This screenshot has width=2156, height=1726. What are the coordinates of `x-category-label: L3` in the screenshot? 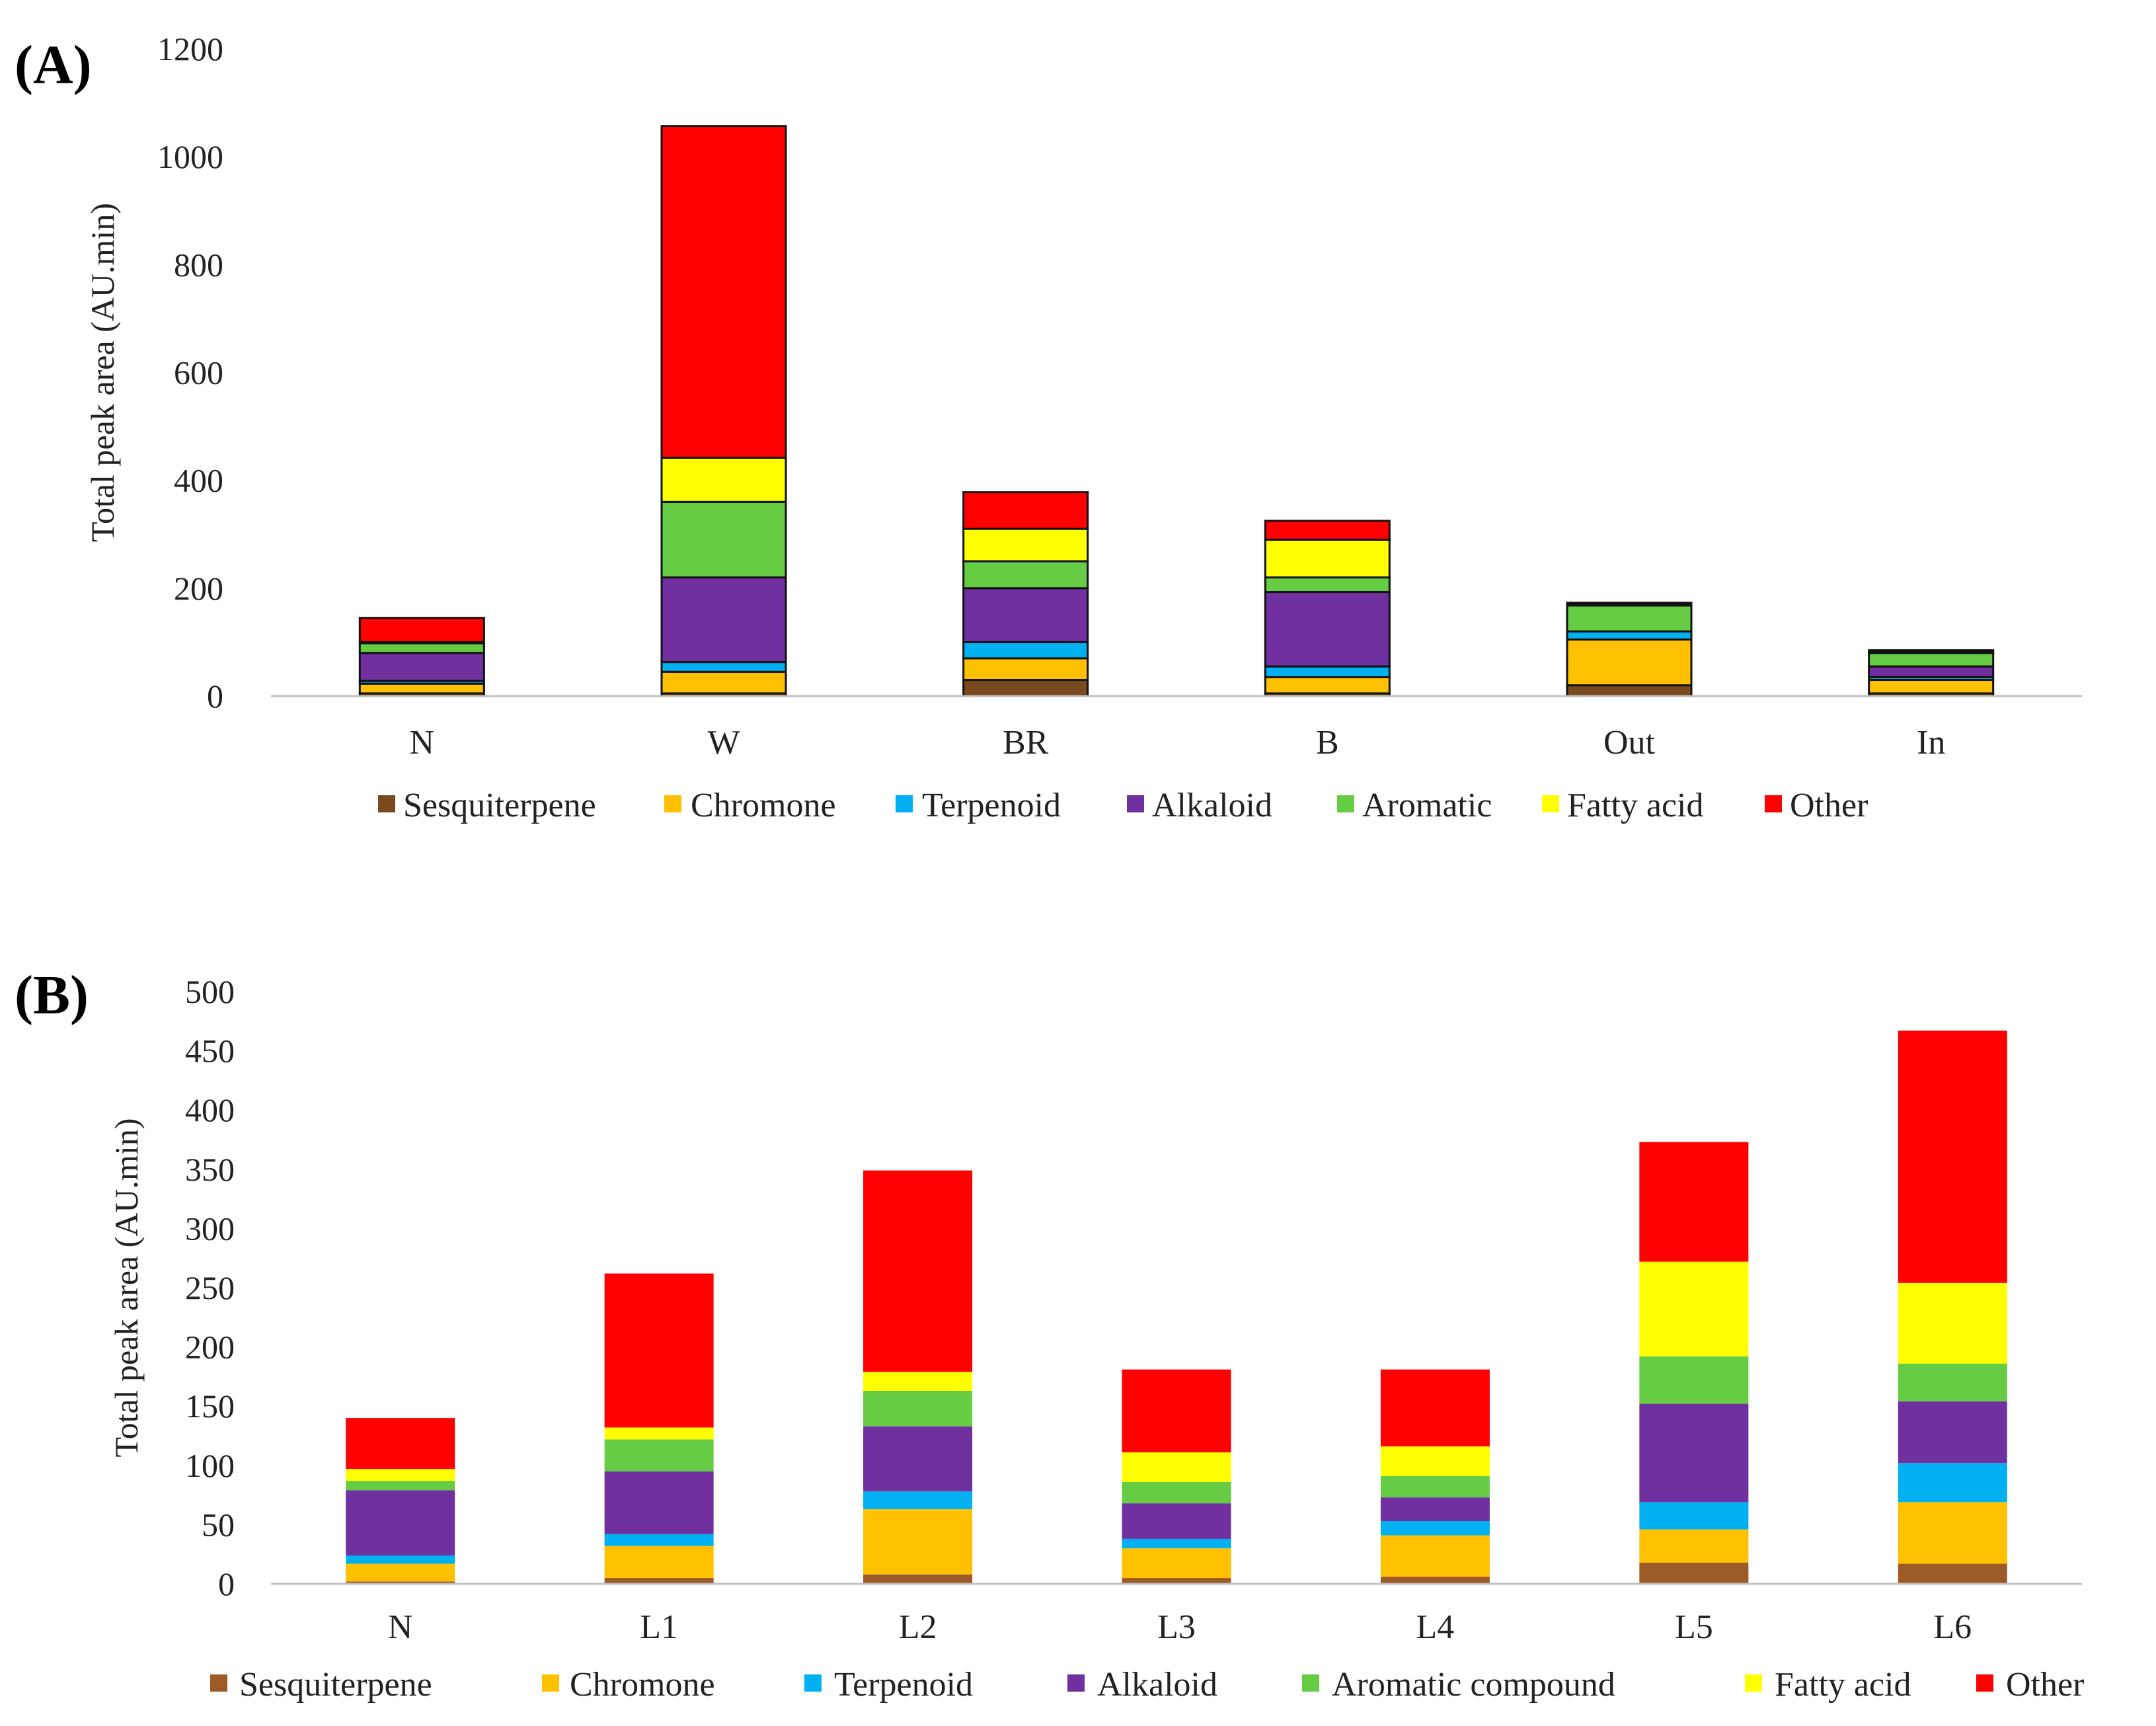 It's located at (1176, 1627).